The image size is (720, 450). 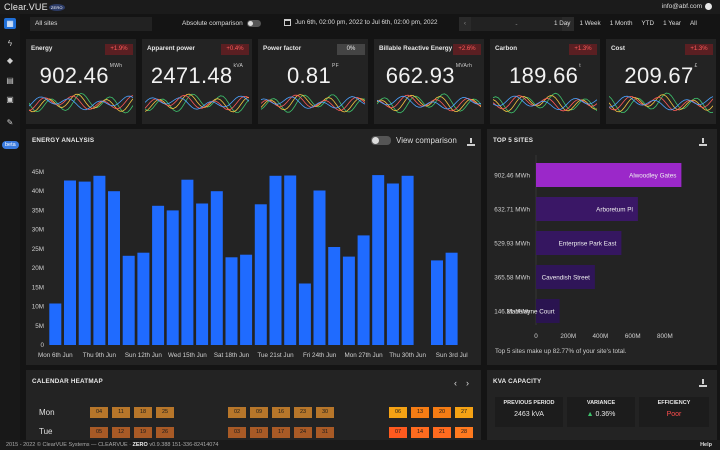 What do you see at coordinates (325, 412) in the screenshot?
I see `heatmap-cell: 30` at bounding box center [325, 412].